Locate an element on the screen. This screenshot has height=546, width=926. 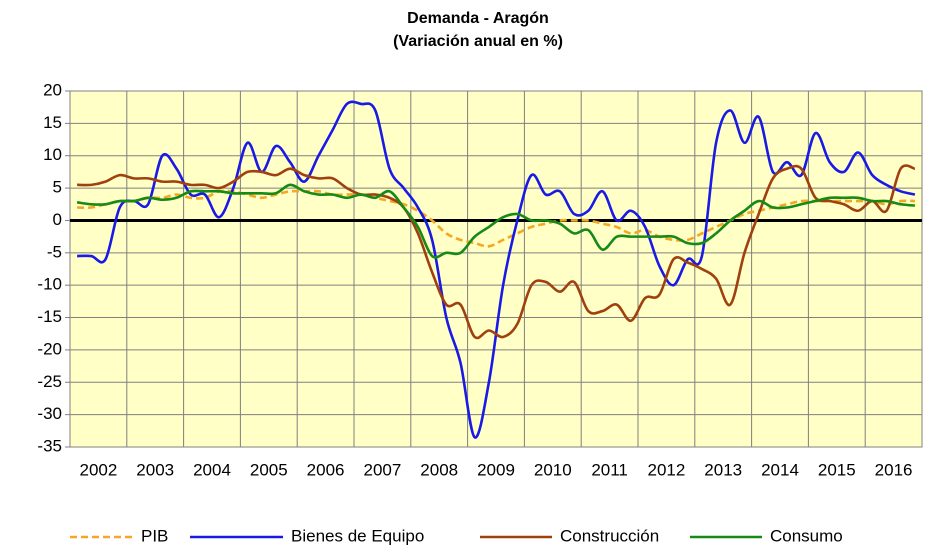
y-tick-label: -20 is located at coordinates (49, 348).